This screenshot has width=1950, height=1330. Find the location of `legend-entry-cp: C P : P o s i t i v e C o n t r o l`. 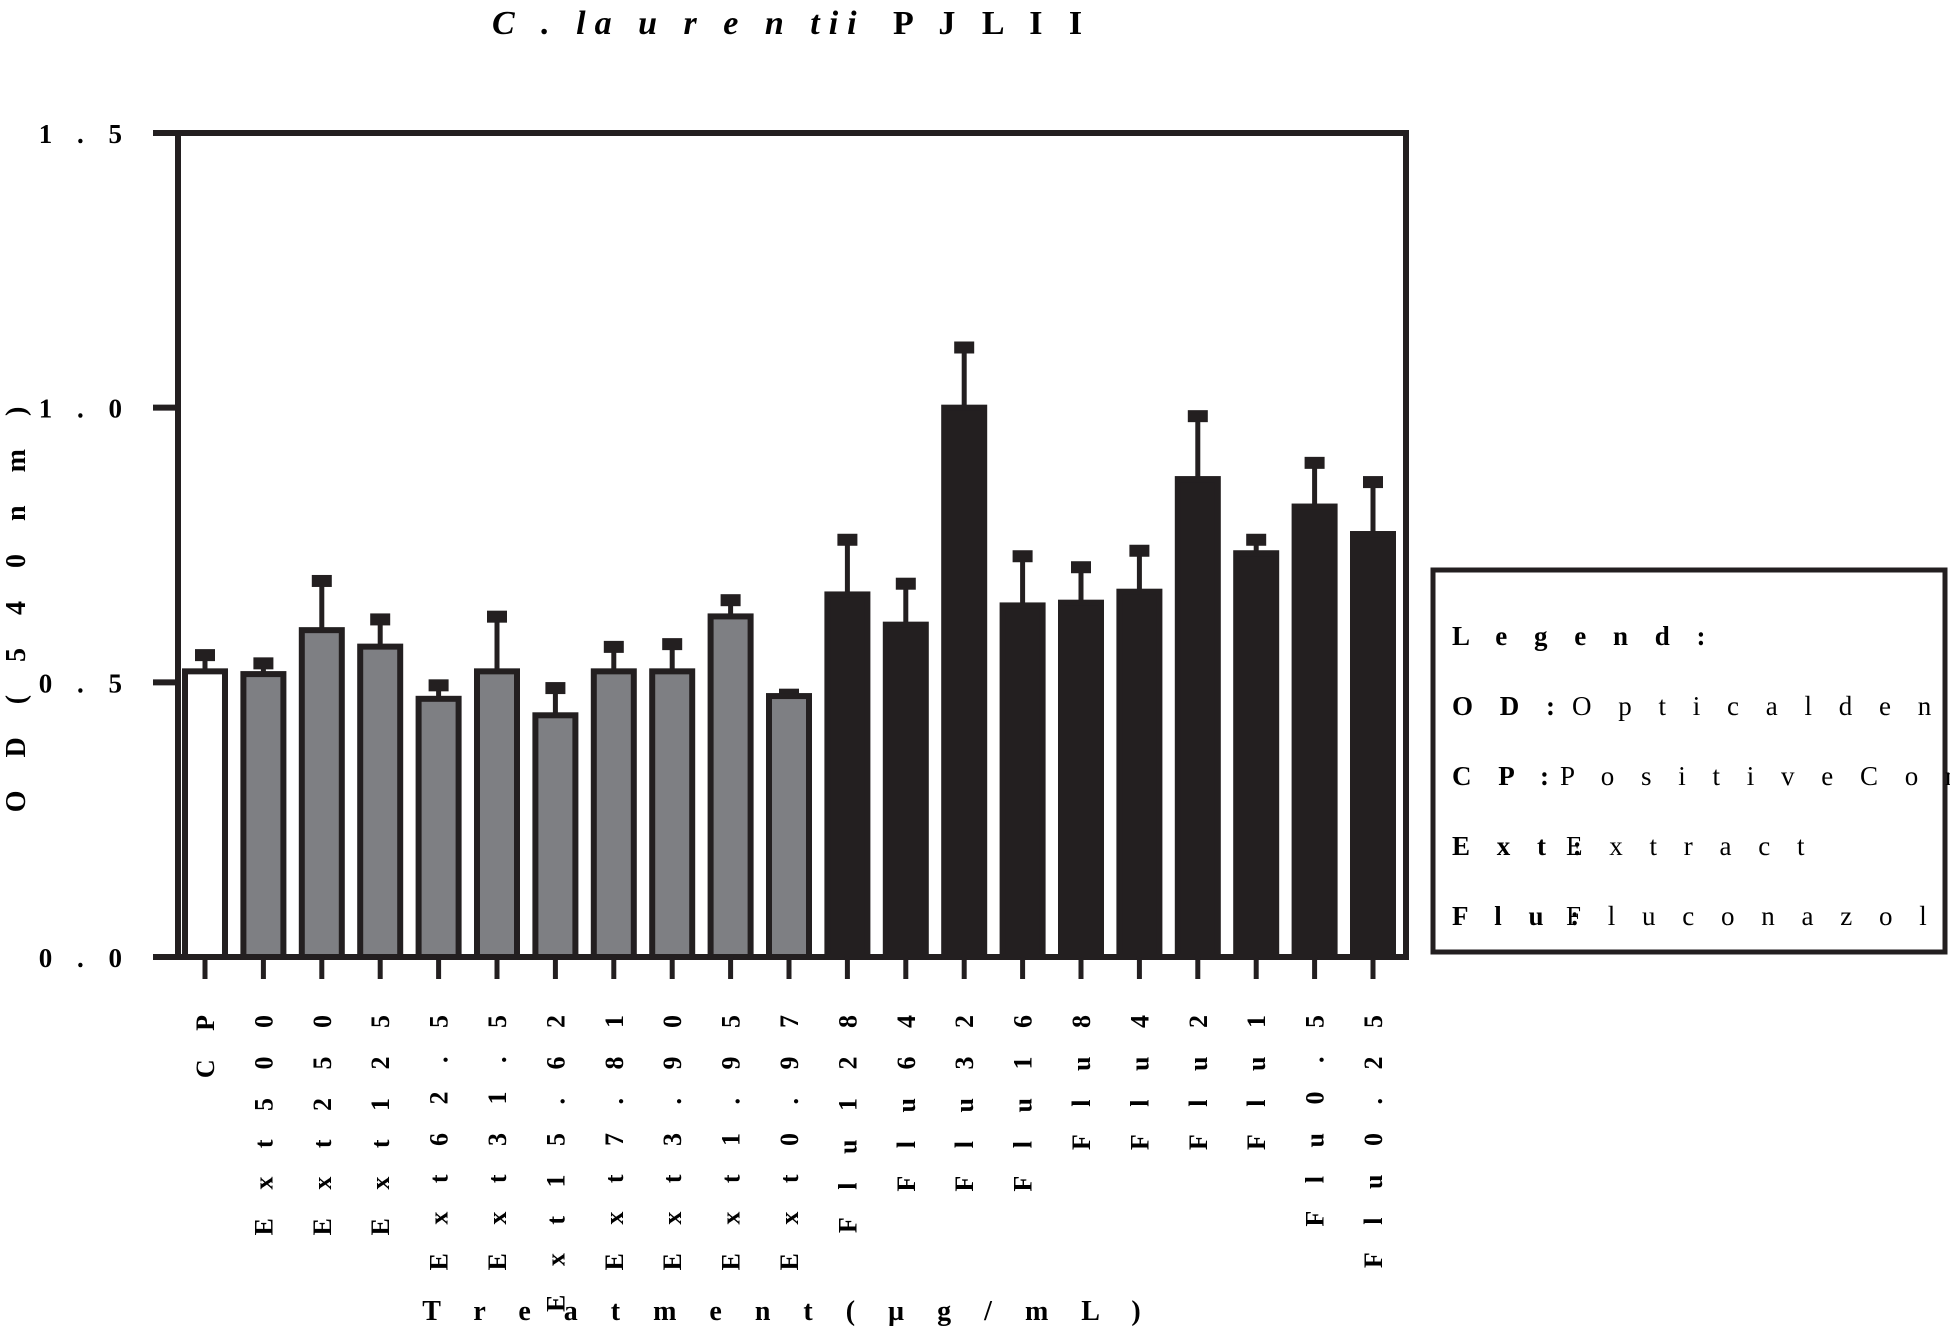

legend-entry-cp: C P : P o s i t i v e C o n t r o l is located at coordinates (1701, 776).